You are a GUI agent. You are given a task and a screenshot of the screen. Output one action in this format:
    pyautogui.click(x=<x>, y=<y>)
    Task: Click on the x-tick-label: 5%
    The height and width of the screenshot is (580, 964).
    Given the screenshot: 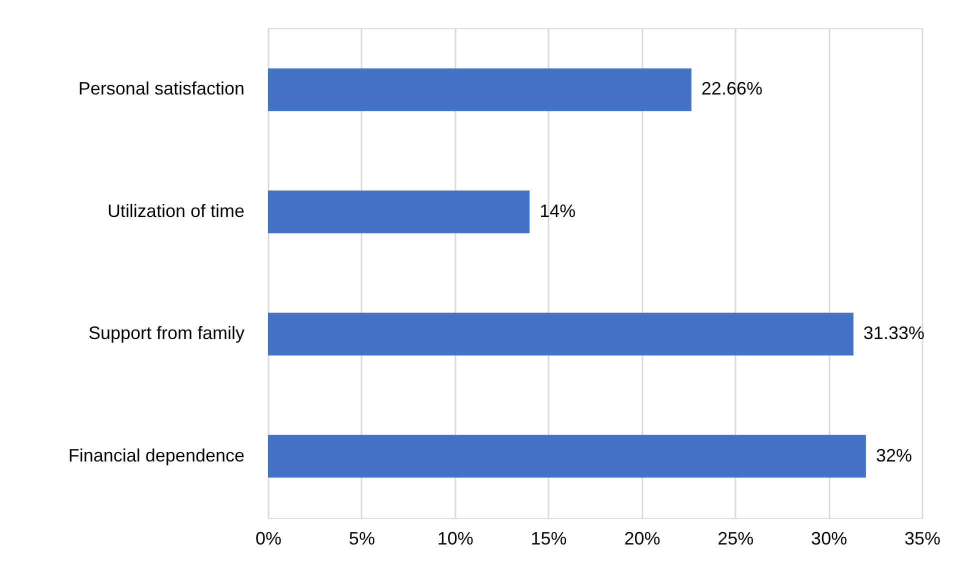 What is the action you would take?
    pyautogui.click(x=361, y=538)
    